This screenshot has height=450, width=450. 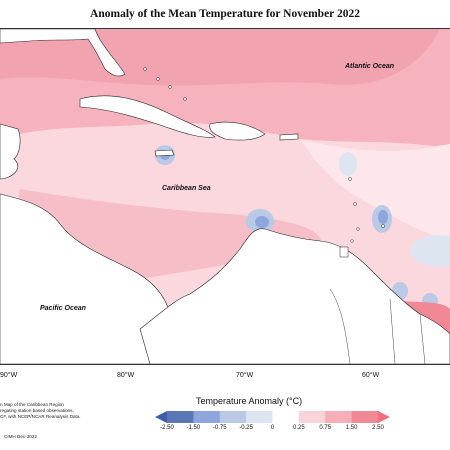 I want to click on legend-tick-label: -2.50, so click(x=167, y=428).